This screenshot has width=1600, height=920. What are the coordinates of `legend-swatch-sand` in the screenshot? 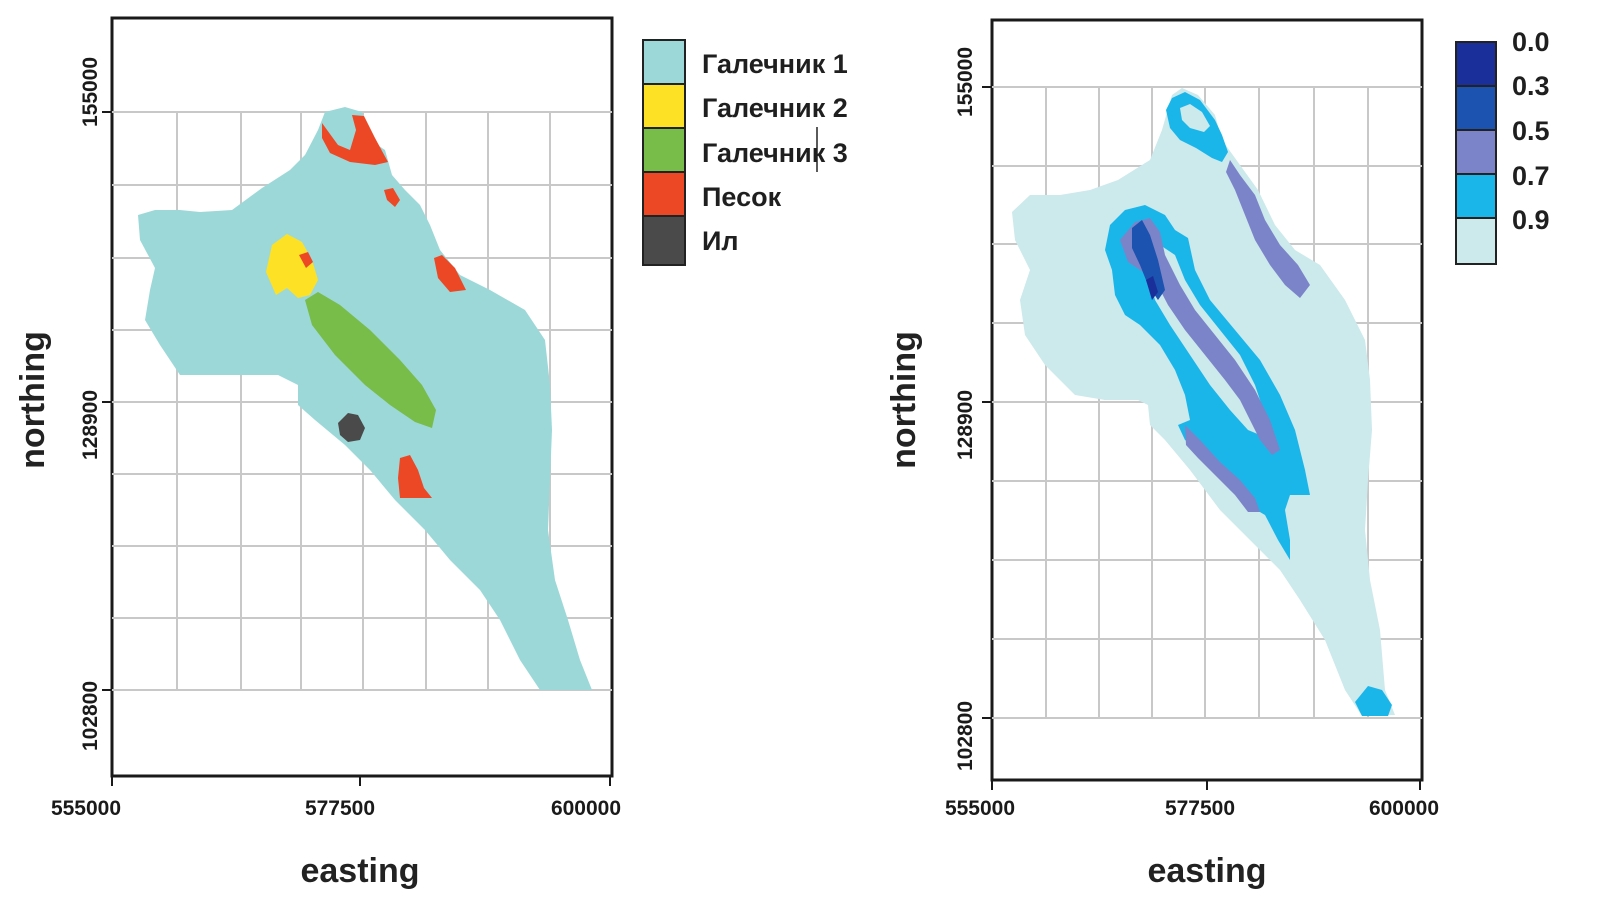 It's located at (664, 194).